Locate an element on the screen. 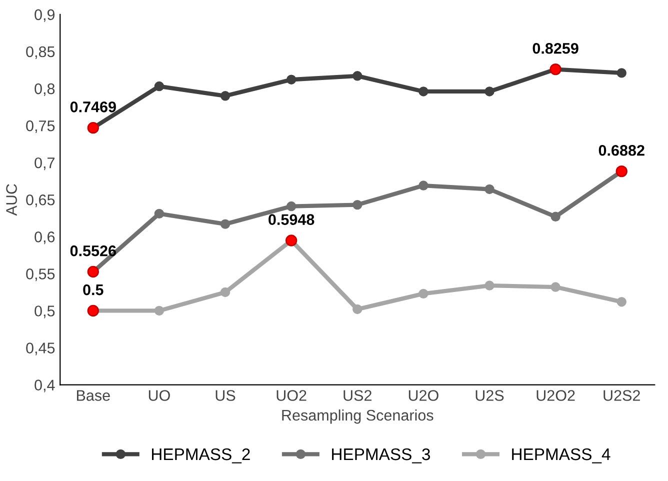 The image size is (668, 481). data-label: 0.5948 is located at coordinates (291, 219).